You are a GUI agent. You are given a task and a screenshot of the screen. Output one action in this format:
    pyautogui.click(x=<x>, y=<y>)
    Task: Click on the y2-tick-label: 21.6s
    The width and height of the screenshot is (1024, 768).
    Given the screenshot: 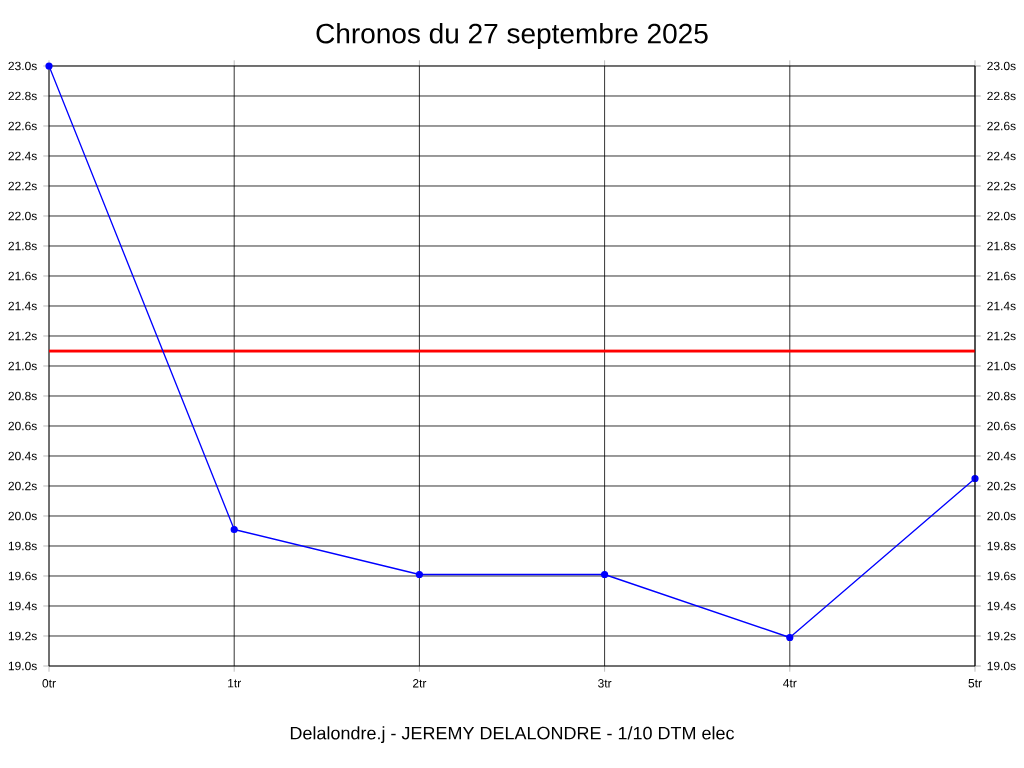 What is the action you would take?
    pyautogui.click(x=1001, y=276)
    